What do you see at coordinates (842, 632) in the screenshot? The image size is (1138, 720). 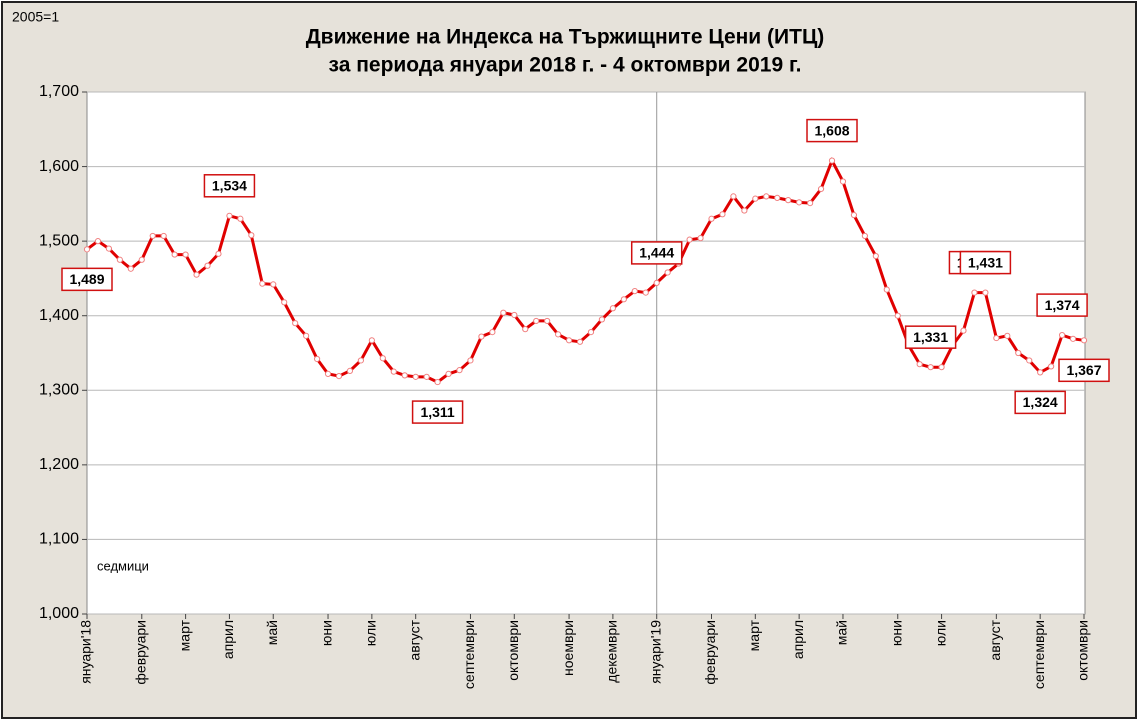 I see `x-tick-label: май` at bounding box center [842, 632].